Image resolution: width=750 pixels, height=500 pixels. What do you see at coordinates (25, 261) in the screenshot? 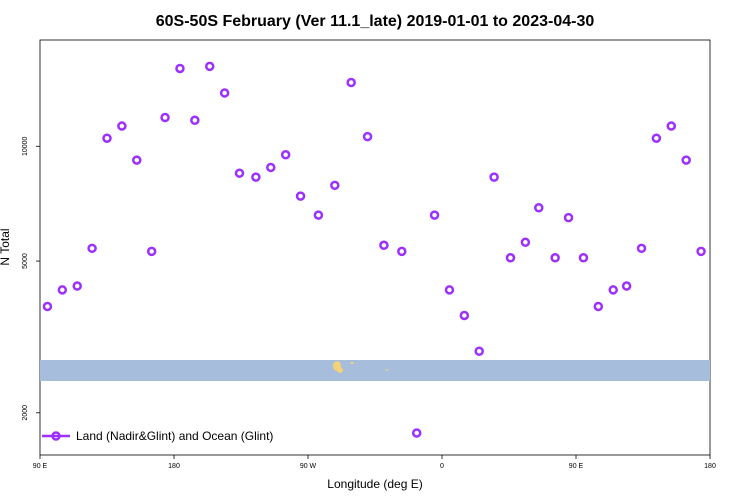
I see `y-tick-label: 5000` at bounding box center [25, 261].